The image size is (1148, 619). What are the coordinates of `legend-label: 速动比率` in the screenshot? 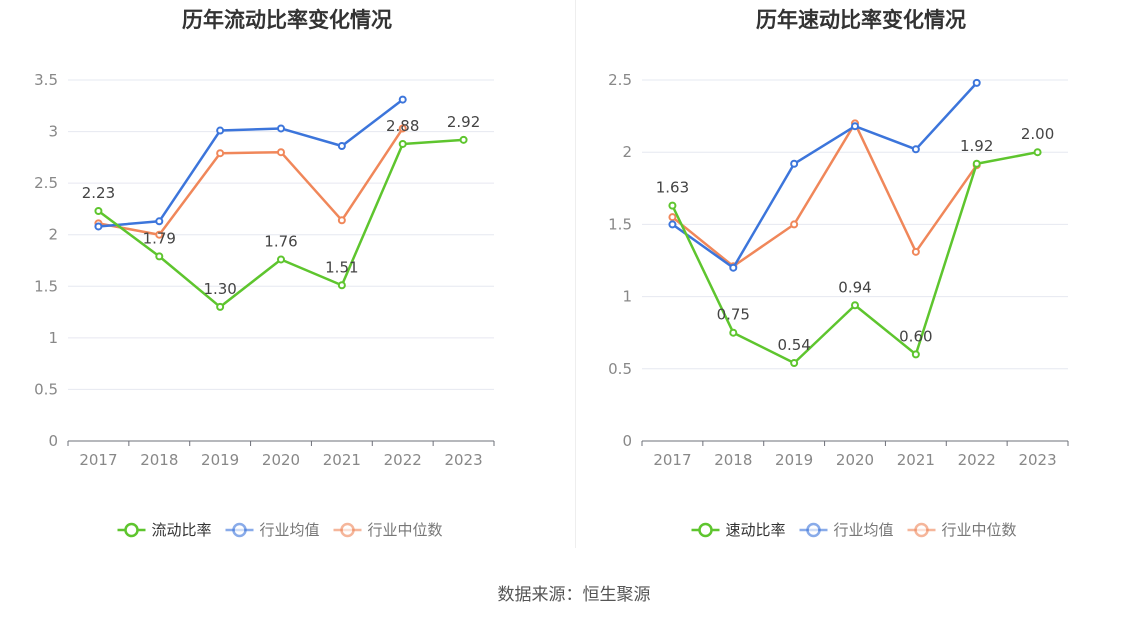 It's located at (756, 530).